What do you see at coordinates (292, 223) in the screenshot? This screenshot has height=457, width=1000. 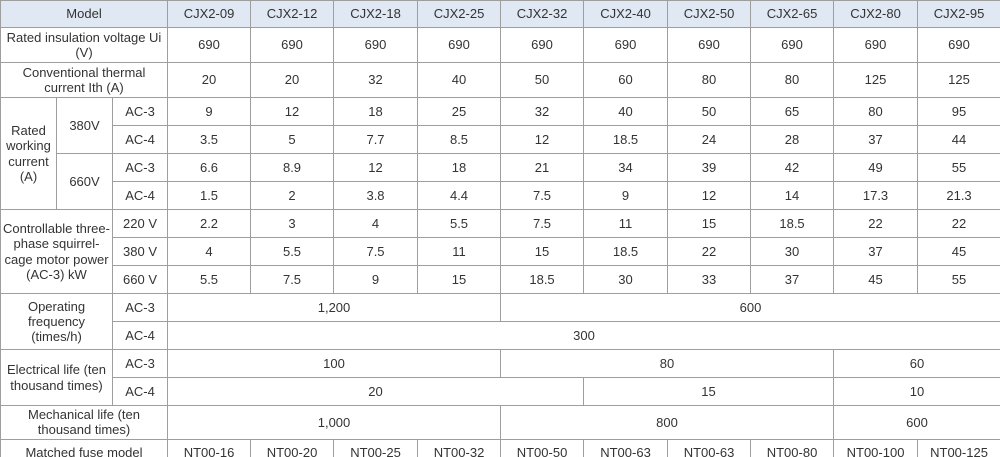 I see `value-cell: 3` at bounding box center [292, 223].